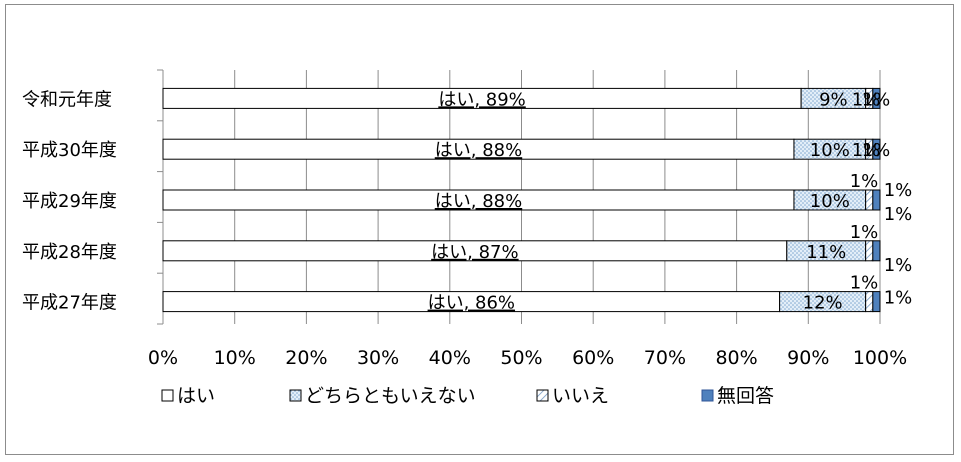 Image resolution: width=961 pixels, height=462 pixels. Describe the element at coordinates (823, 303) in the screenshot. I see `data-label: 12%` at that location.